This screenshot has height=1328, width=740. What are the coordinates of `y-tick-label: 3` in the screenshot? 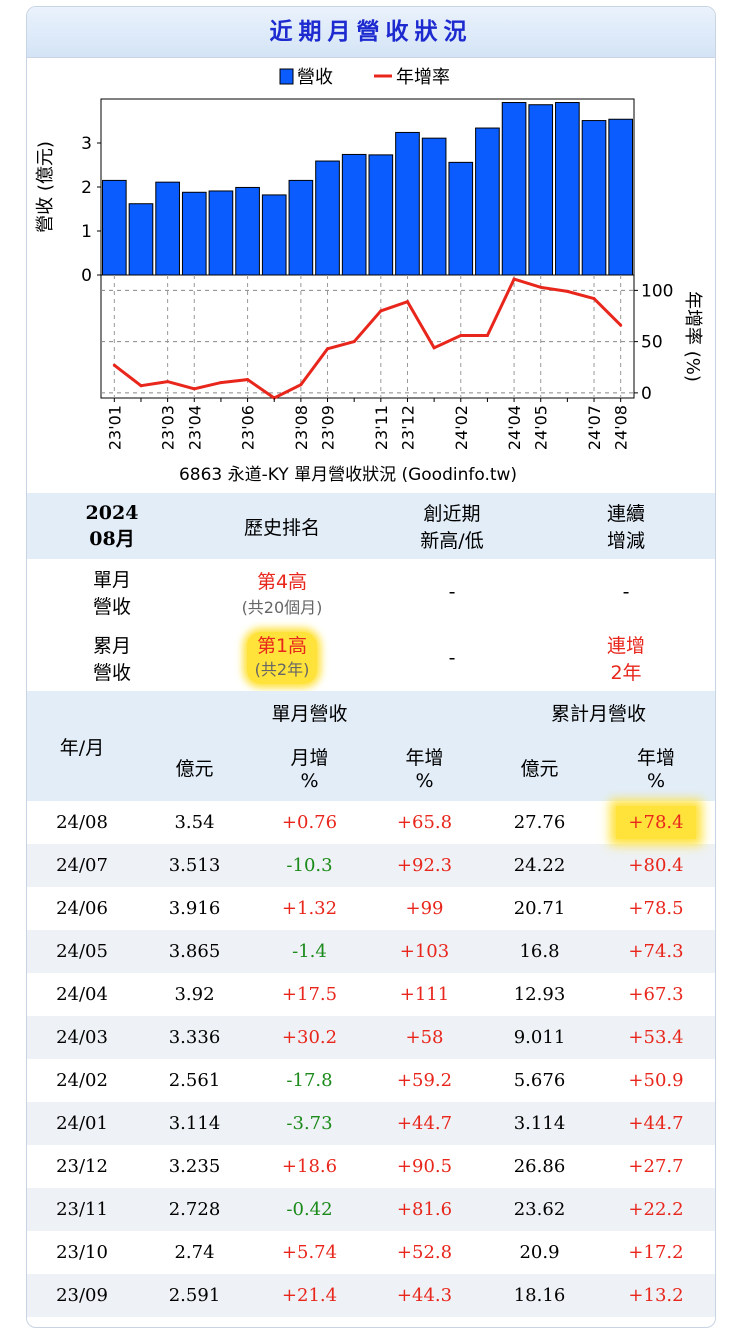 It's located at (86, 144).